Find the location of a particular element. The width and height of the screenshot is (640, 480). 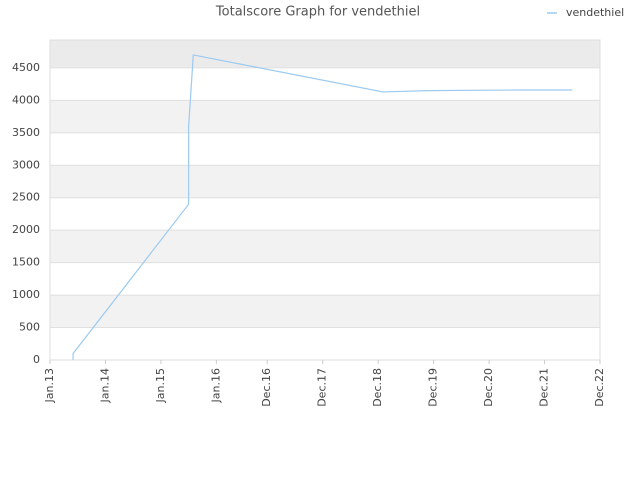

y-tick-label: 2500 is located at coordinates (26, 197).